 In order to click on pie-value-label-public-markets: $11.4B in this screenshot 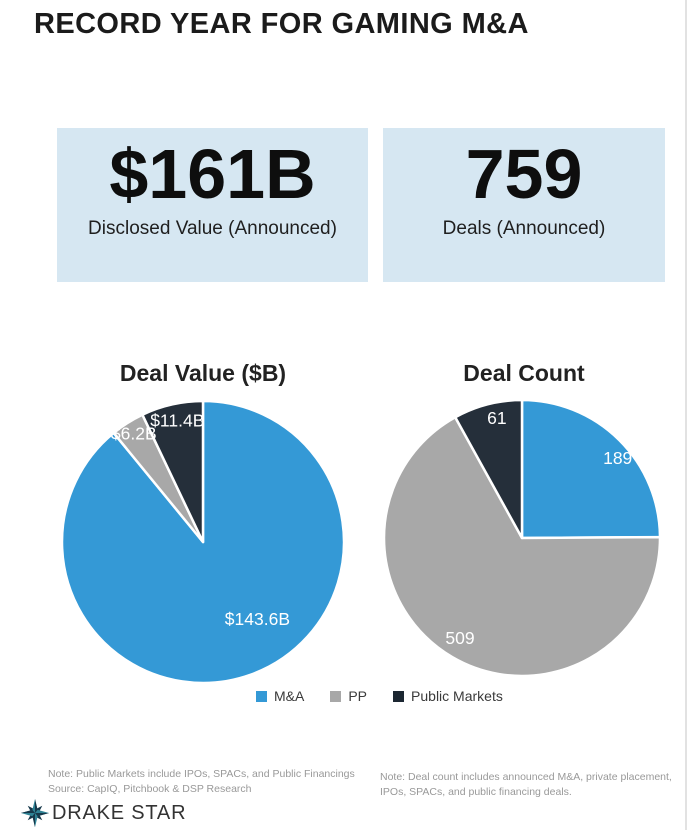, I will do `click(177, 420)`.